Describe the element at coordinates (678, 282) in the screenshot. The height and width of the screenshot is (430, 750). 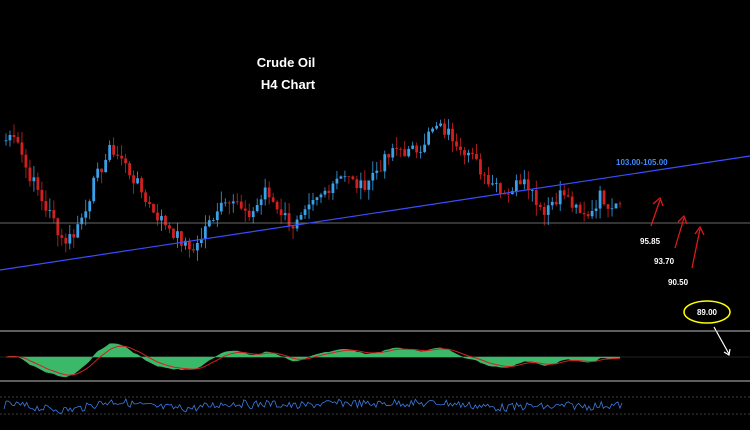
I see `target-label-3: 90.50` at that location.